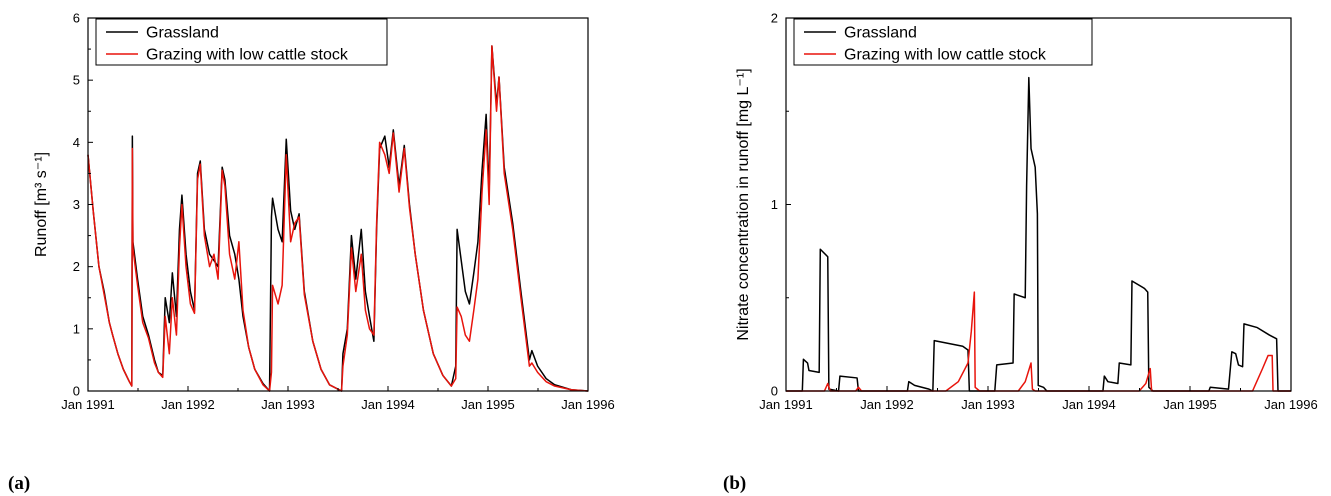  What do you see at coordinates (76, 204) in the screenshot?
I see `y-tick-label: 3` at bounding box center [76, 204].